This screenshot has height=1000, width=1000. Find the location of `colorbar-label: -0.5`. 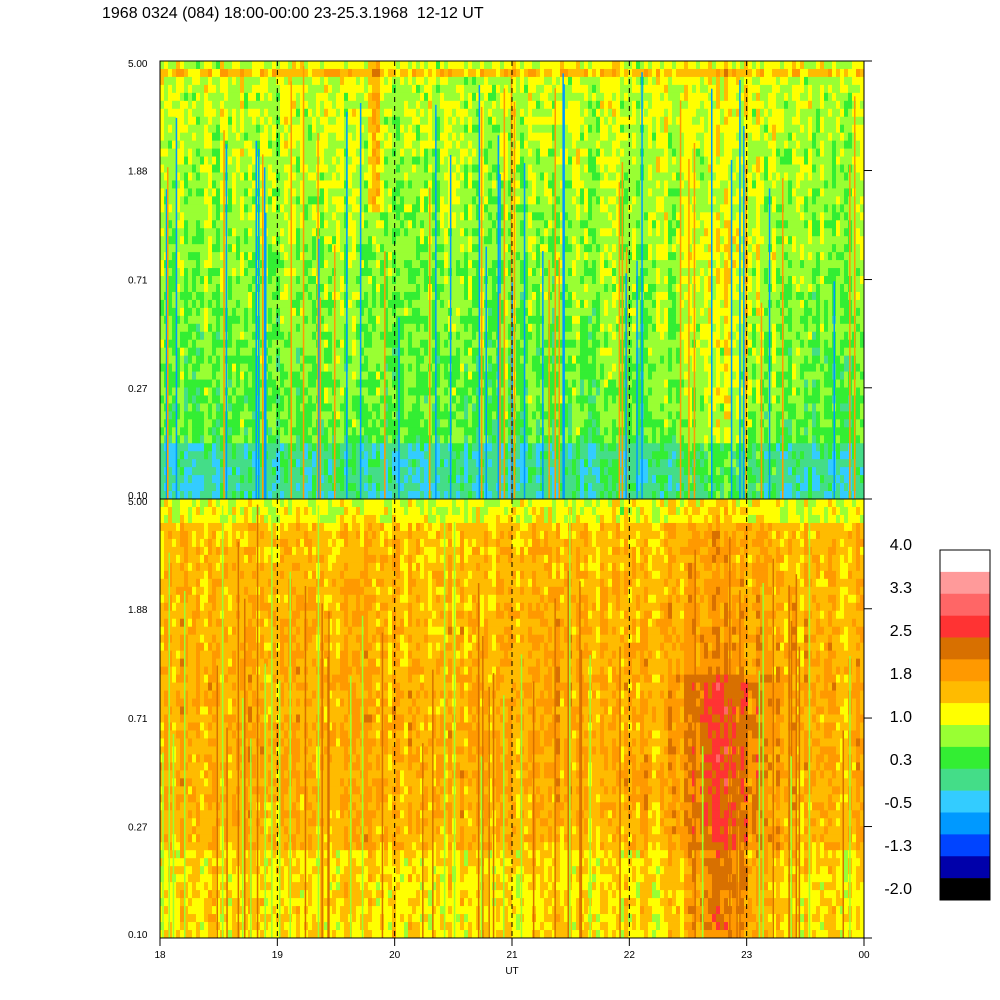

colorbar-label: -0.5 is located at coordinates (898, 803).